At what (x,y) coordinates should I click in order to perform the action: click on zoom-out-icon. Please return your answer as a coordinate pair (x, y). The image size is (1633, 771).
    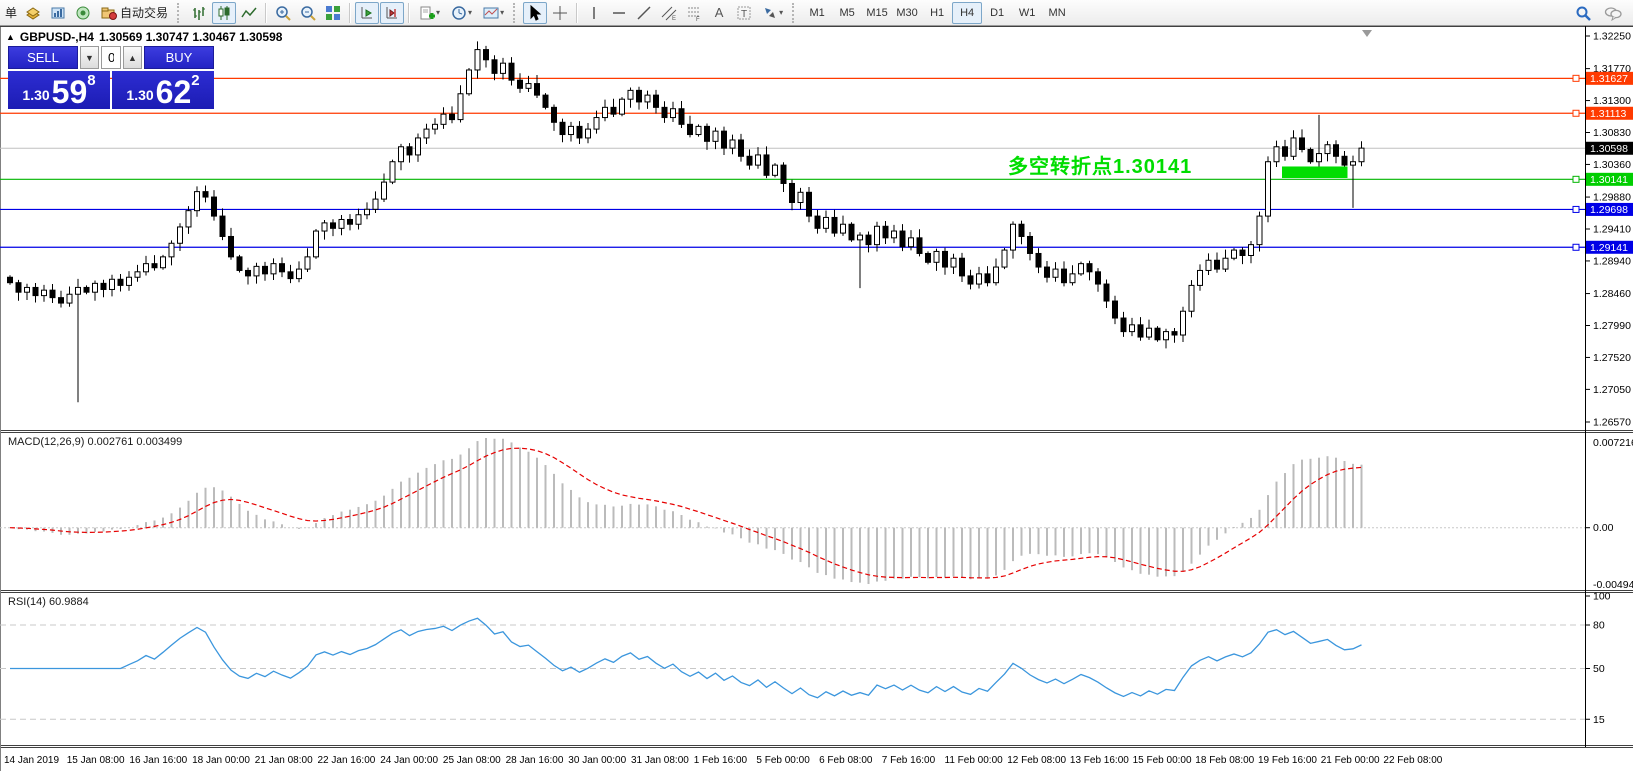
    Looking at the image, I should click on (308, 13).